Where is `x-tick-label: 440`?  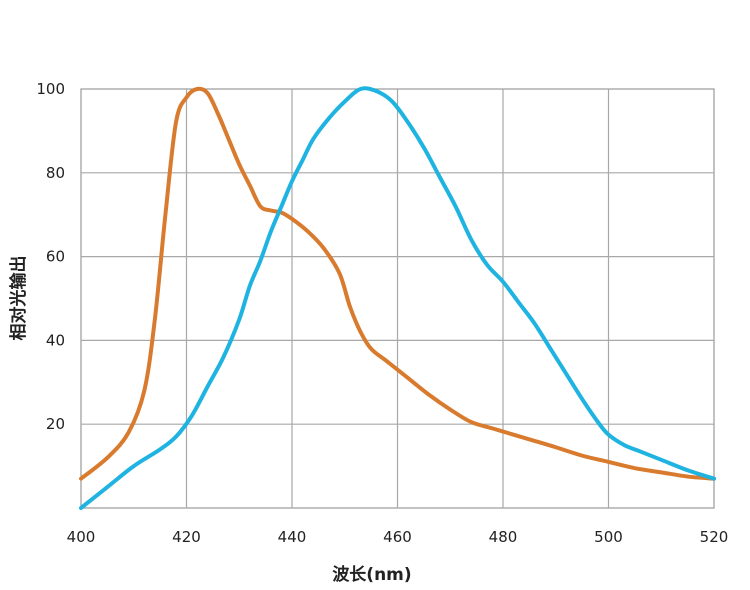 x-tick-label: 440 is located at coordinates (292, 537).